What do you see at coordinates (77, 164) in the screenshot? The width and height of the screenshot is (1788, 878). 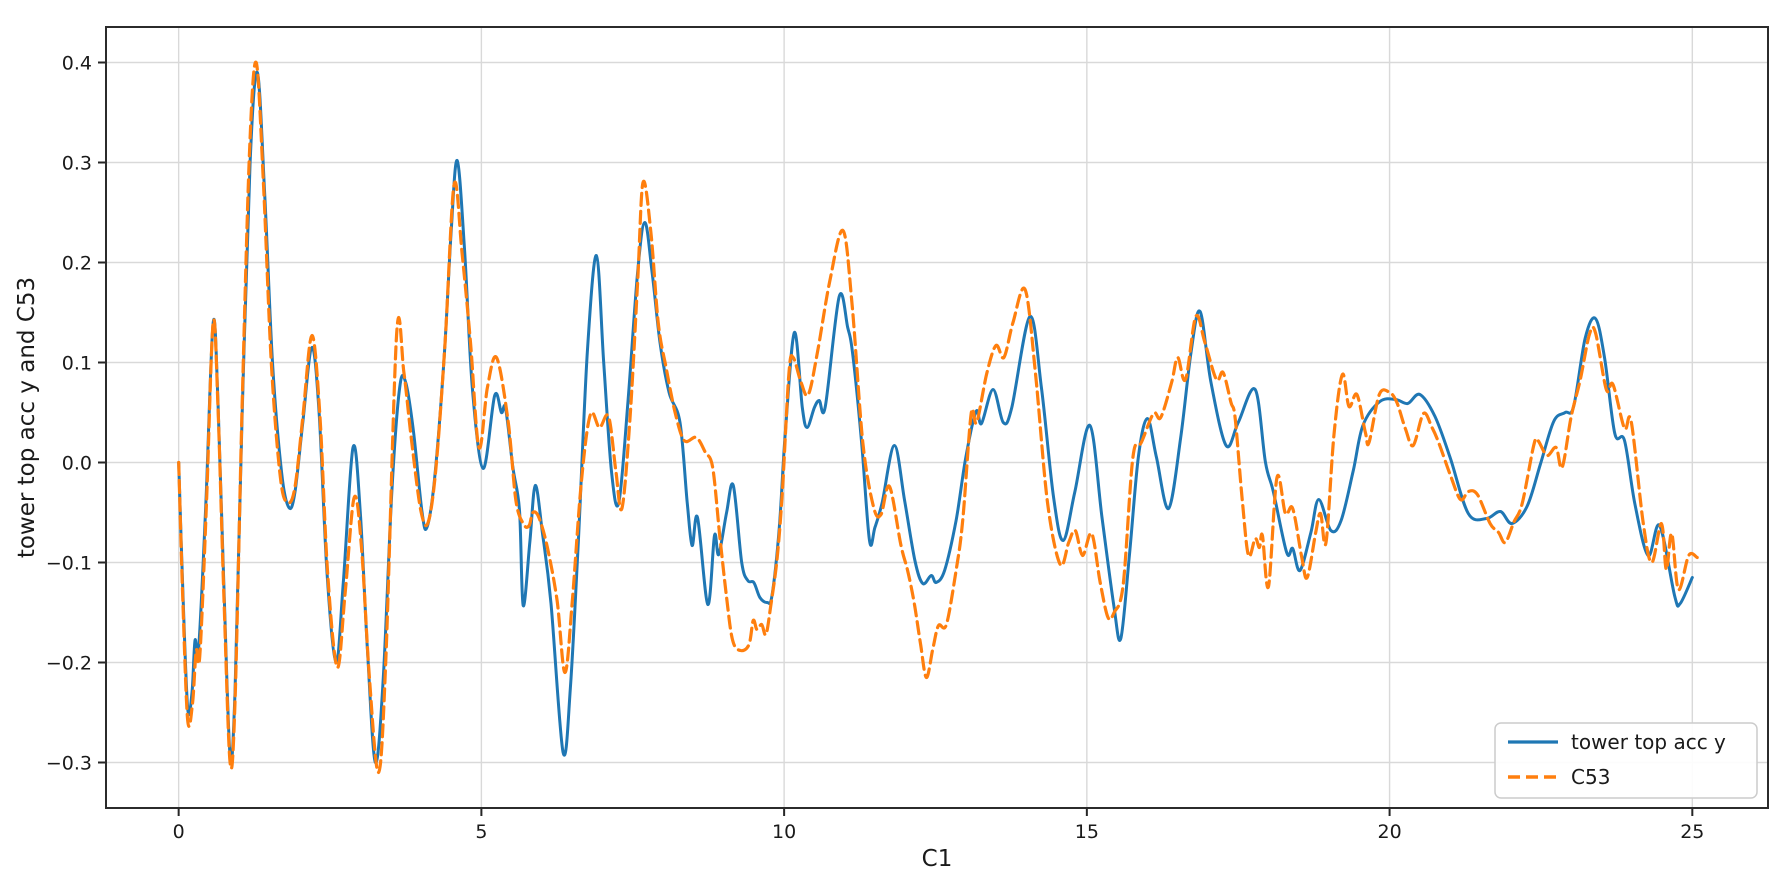 I see `y-tick-label: 0.3` at bounding box center [77, 164].